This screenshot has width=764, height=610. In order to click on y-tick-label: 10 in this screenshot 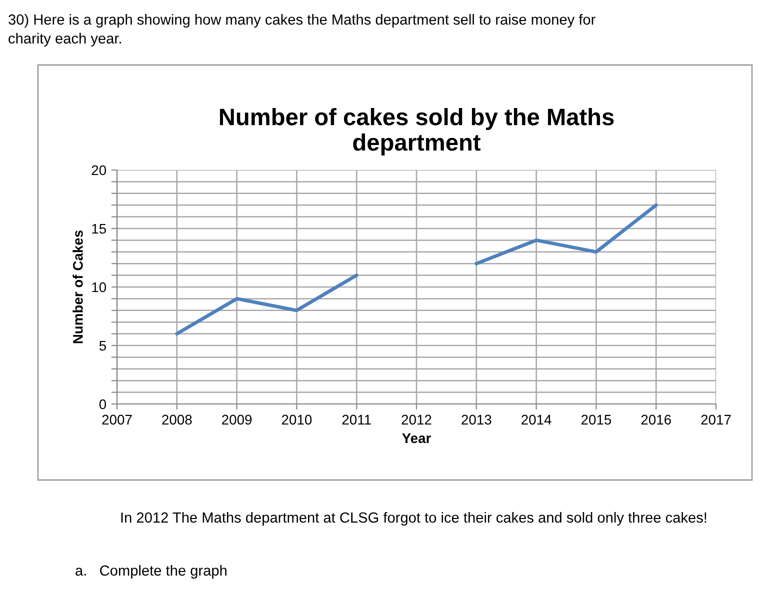, I will do `click(99, 287)`.